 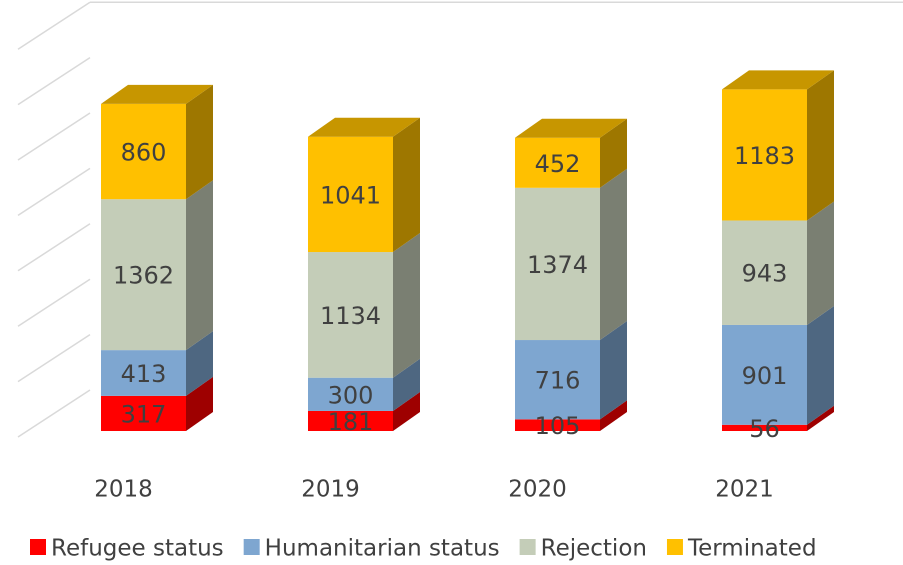 What do you see at coordinates (382, 549) in the screenshot?
I see `legend-label: Humanitarian status` at bounding box center [382, 549].